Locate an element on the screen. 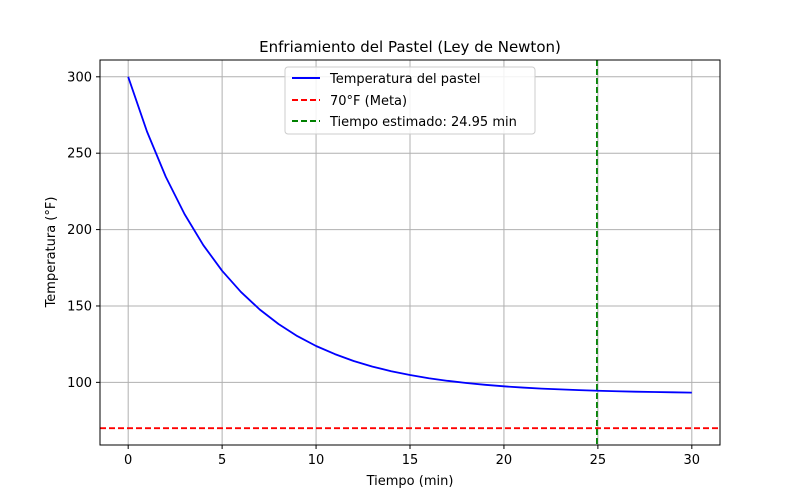 The height and width of the screenshot is (500, 800). y-tick-label: 150 is located at coordinates (79, 306).